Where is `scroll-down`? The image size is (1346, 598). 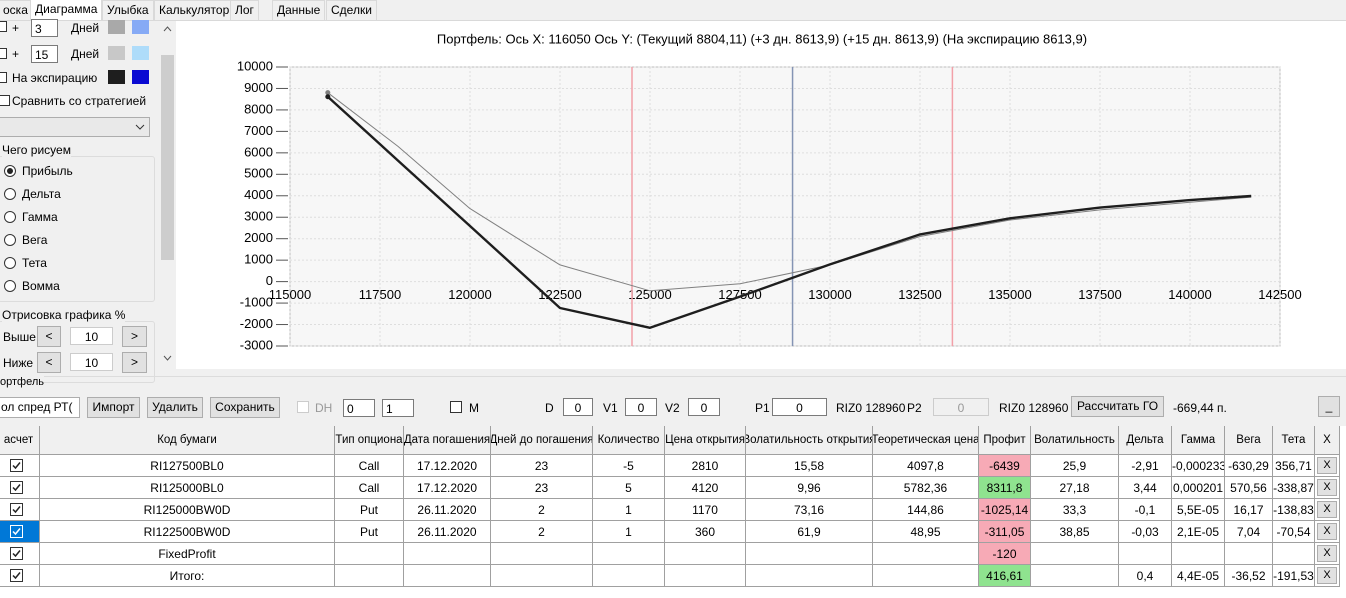
scroll-down is located at coordinates (167, 358).